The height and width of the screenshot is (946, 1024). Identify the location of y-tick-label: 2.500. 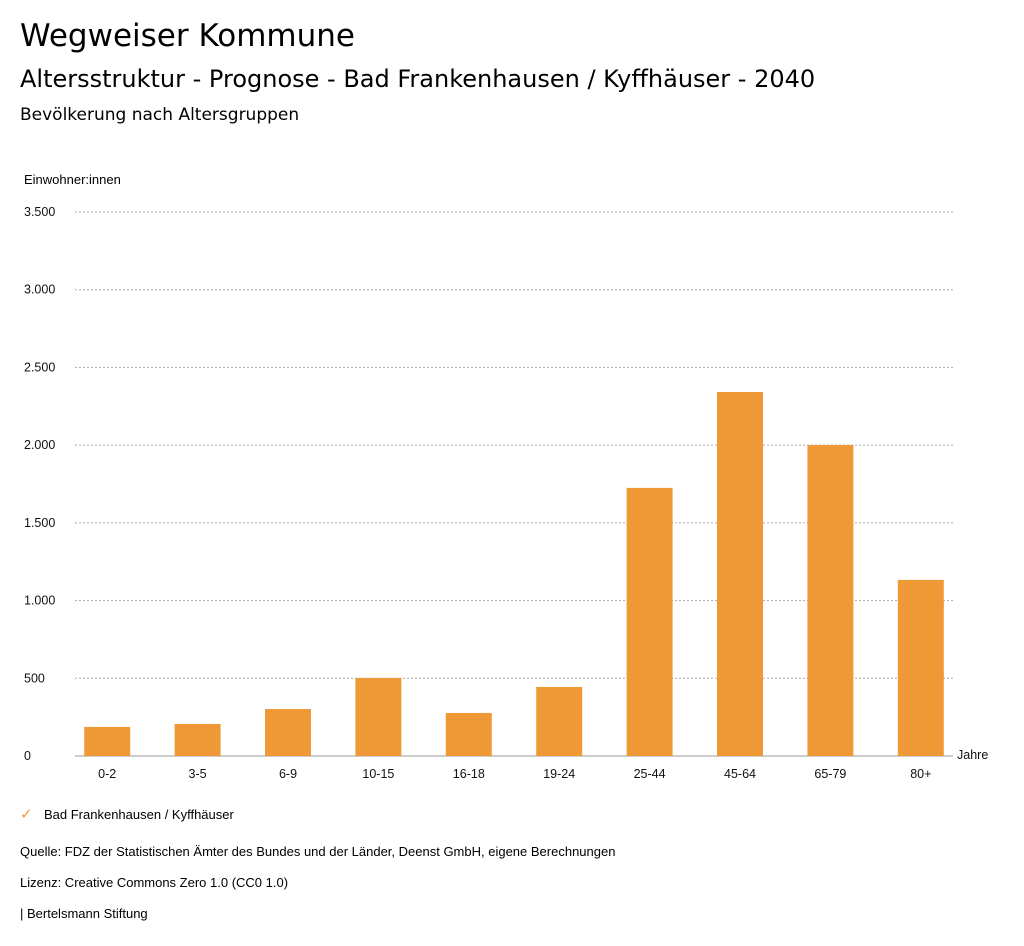
(39, 367).